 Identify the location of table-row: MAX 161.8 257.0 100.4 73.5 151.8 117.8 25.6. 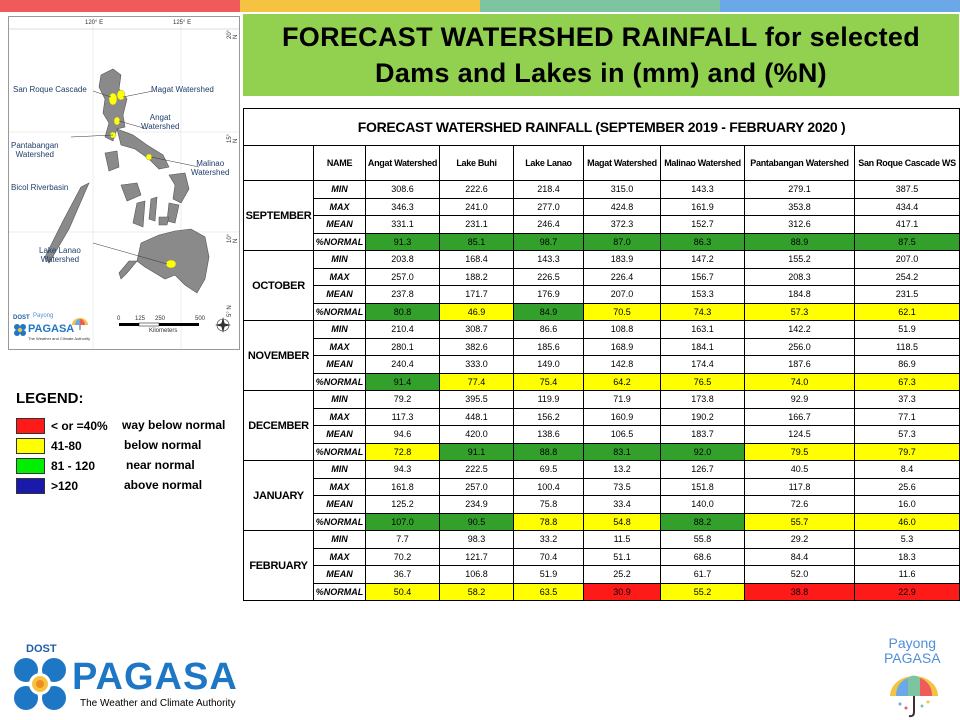
(602, 486).